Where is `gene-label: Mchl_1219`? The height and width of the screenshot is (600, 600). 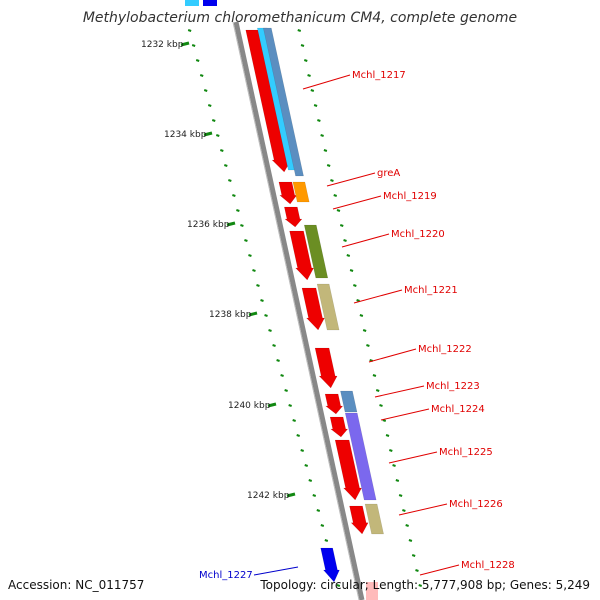
gene-label: Mchl_1219 is located at coordinates (410, 196).